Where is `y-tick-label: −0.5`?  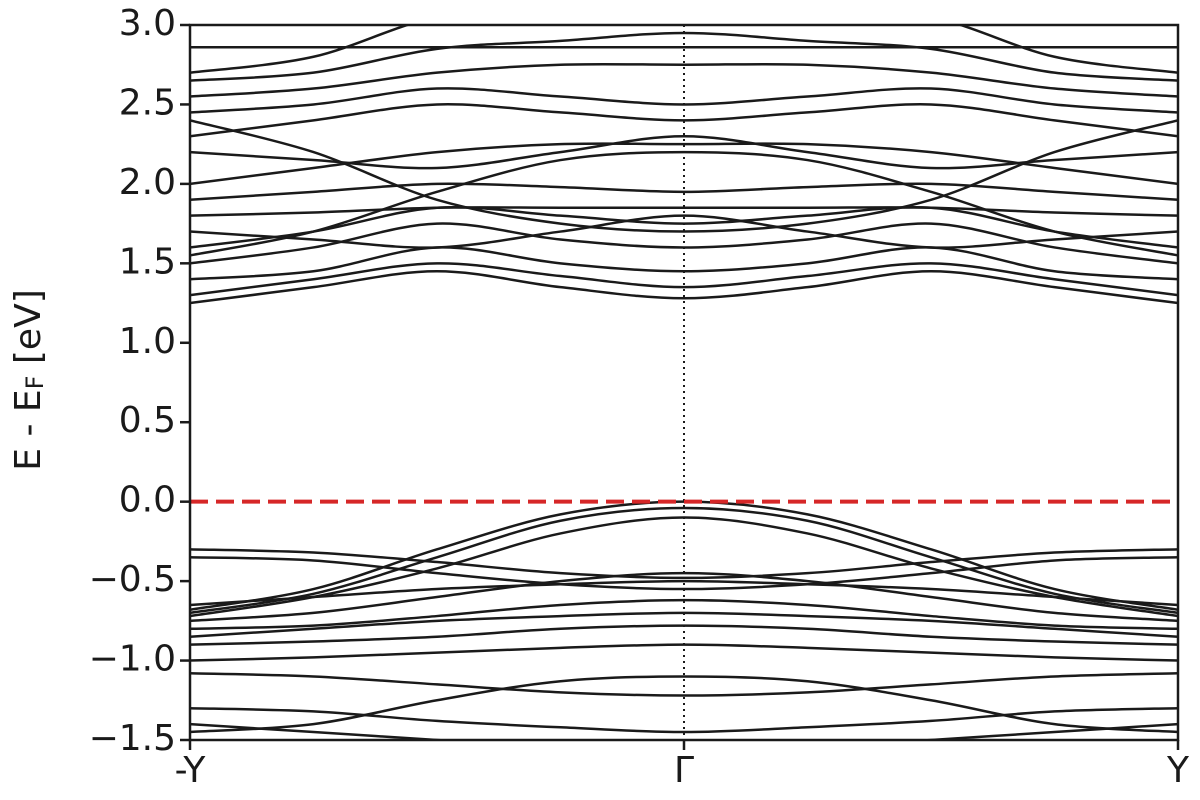 y-tick-label: −0.5 is located at coordinates (132, 579).